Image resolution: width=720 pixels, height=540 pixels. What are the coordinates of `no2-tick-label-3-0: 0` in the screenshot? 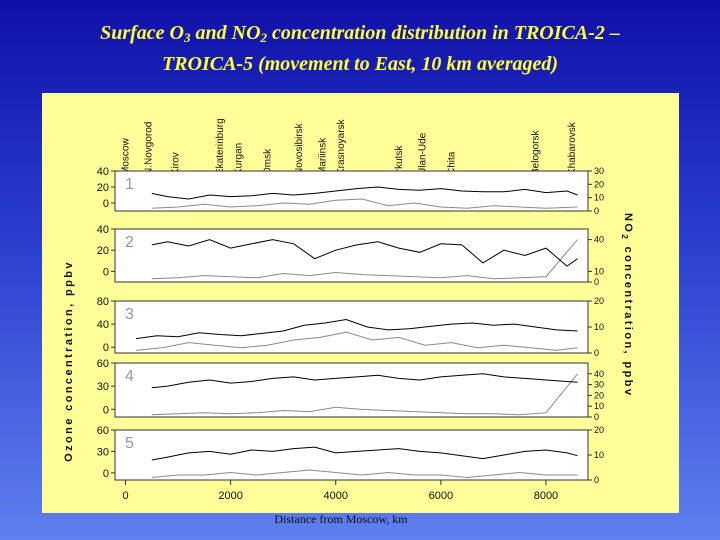 It's located at (596, 353).